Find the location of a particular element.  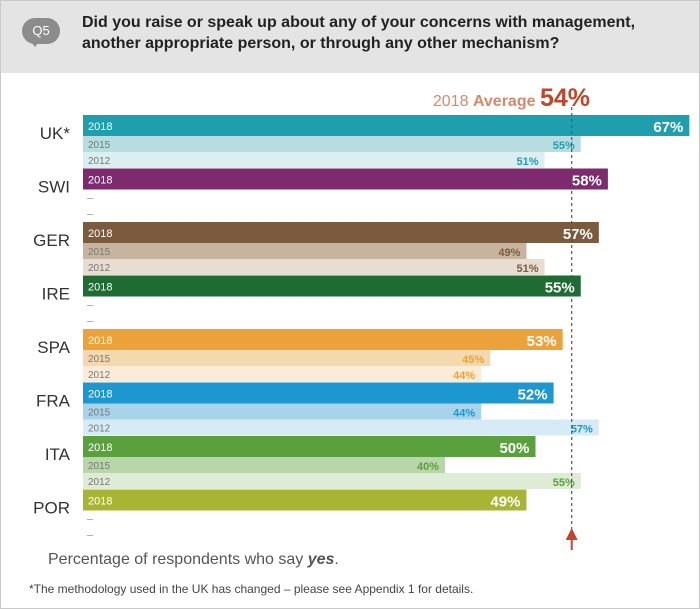

missing-marker-swi-2015: – is located at coordinates (90, 199).